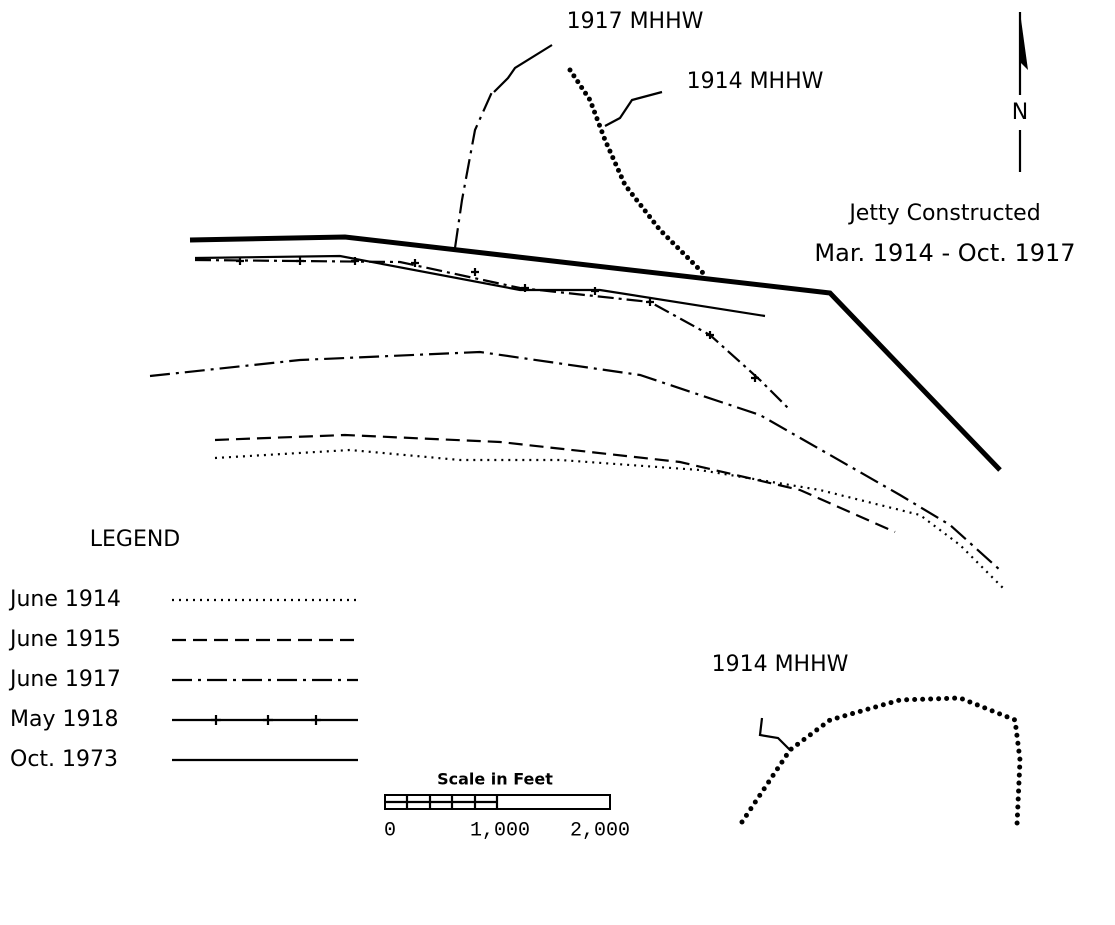 Image resolution: width=1115 pixels, height=925 pixels. Describe the element at coordinates (635, 21) in the screenshot. I see `label: 1917 MHHW` at that location.